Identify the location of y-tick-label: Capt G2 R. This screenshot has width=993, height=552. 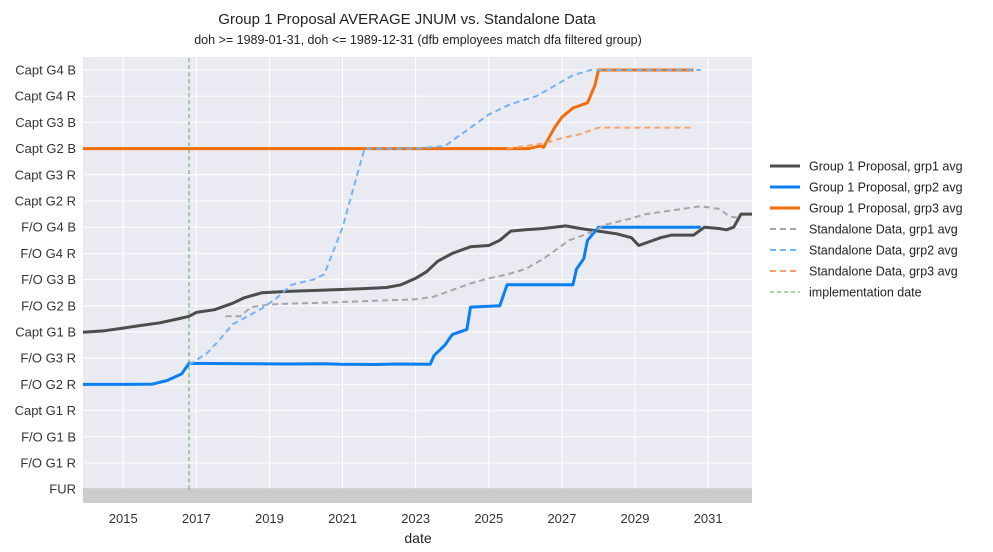
(45, 201).